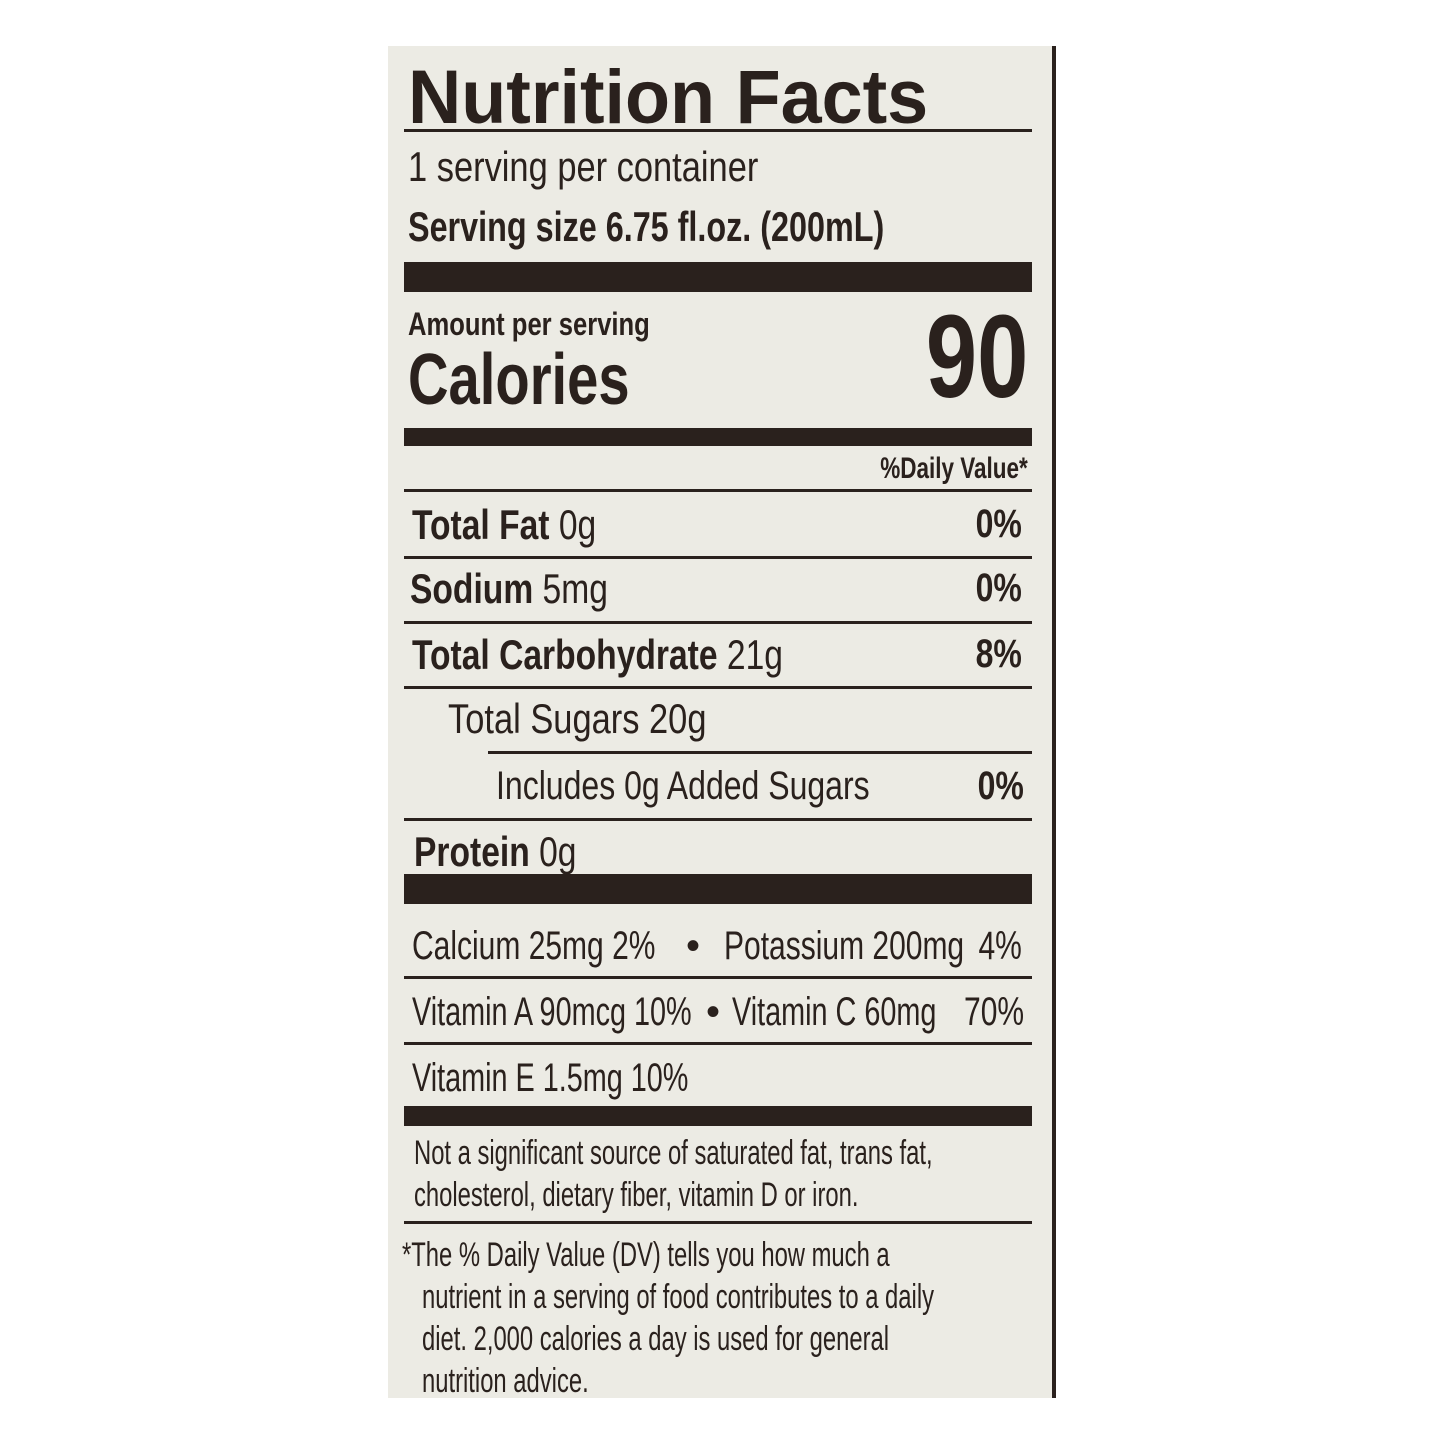  I want to click on vitamin-item: Potassium 200mg, so click(844, 946).